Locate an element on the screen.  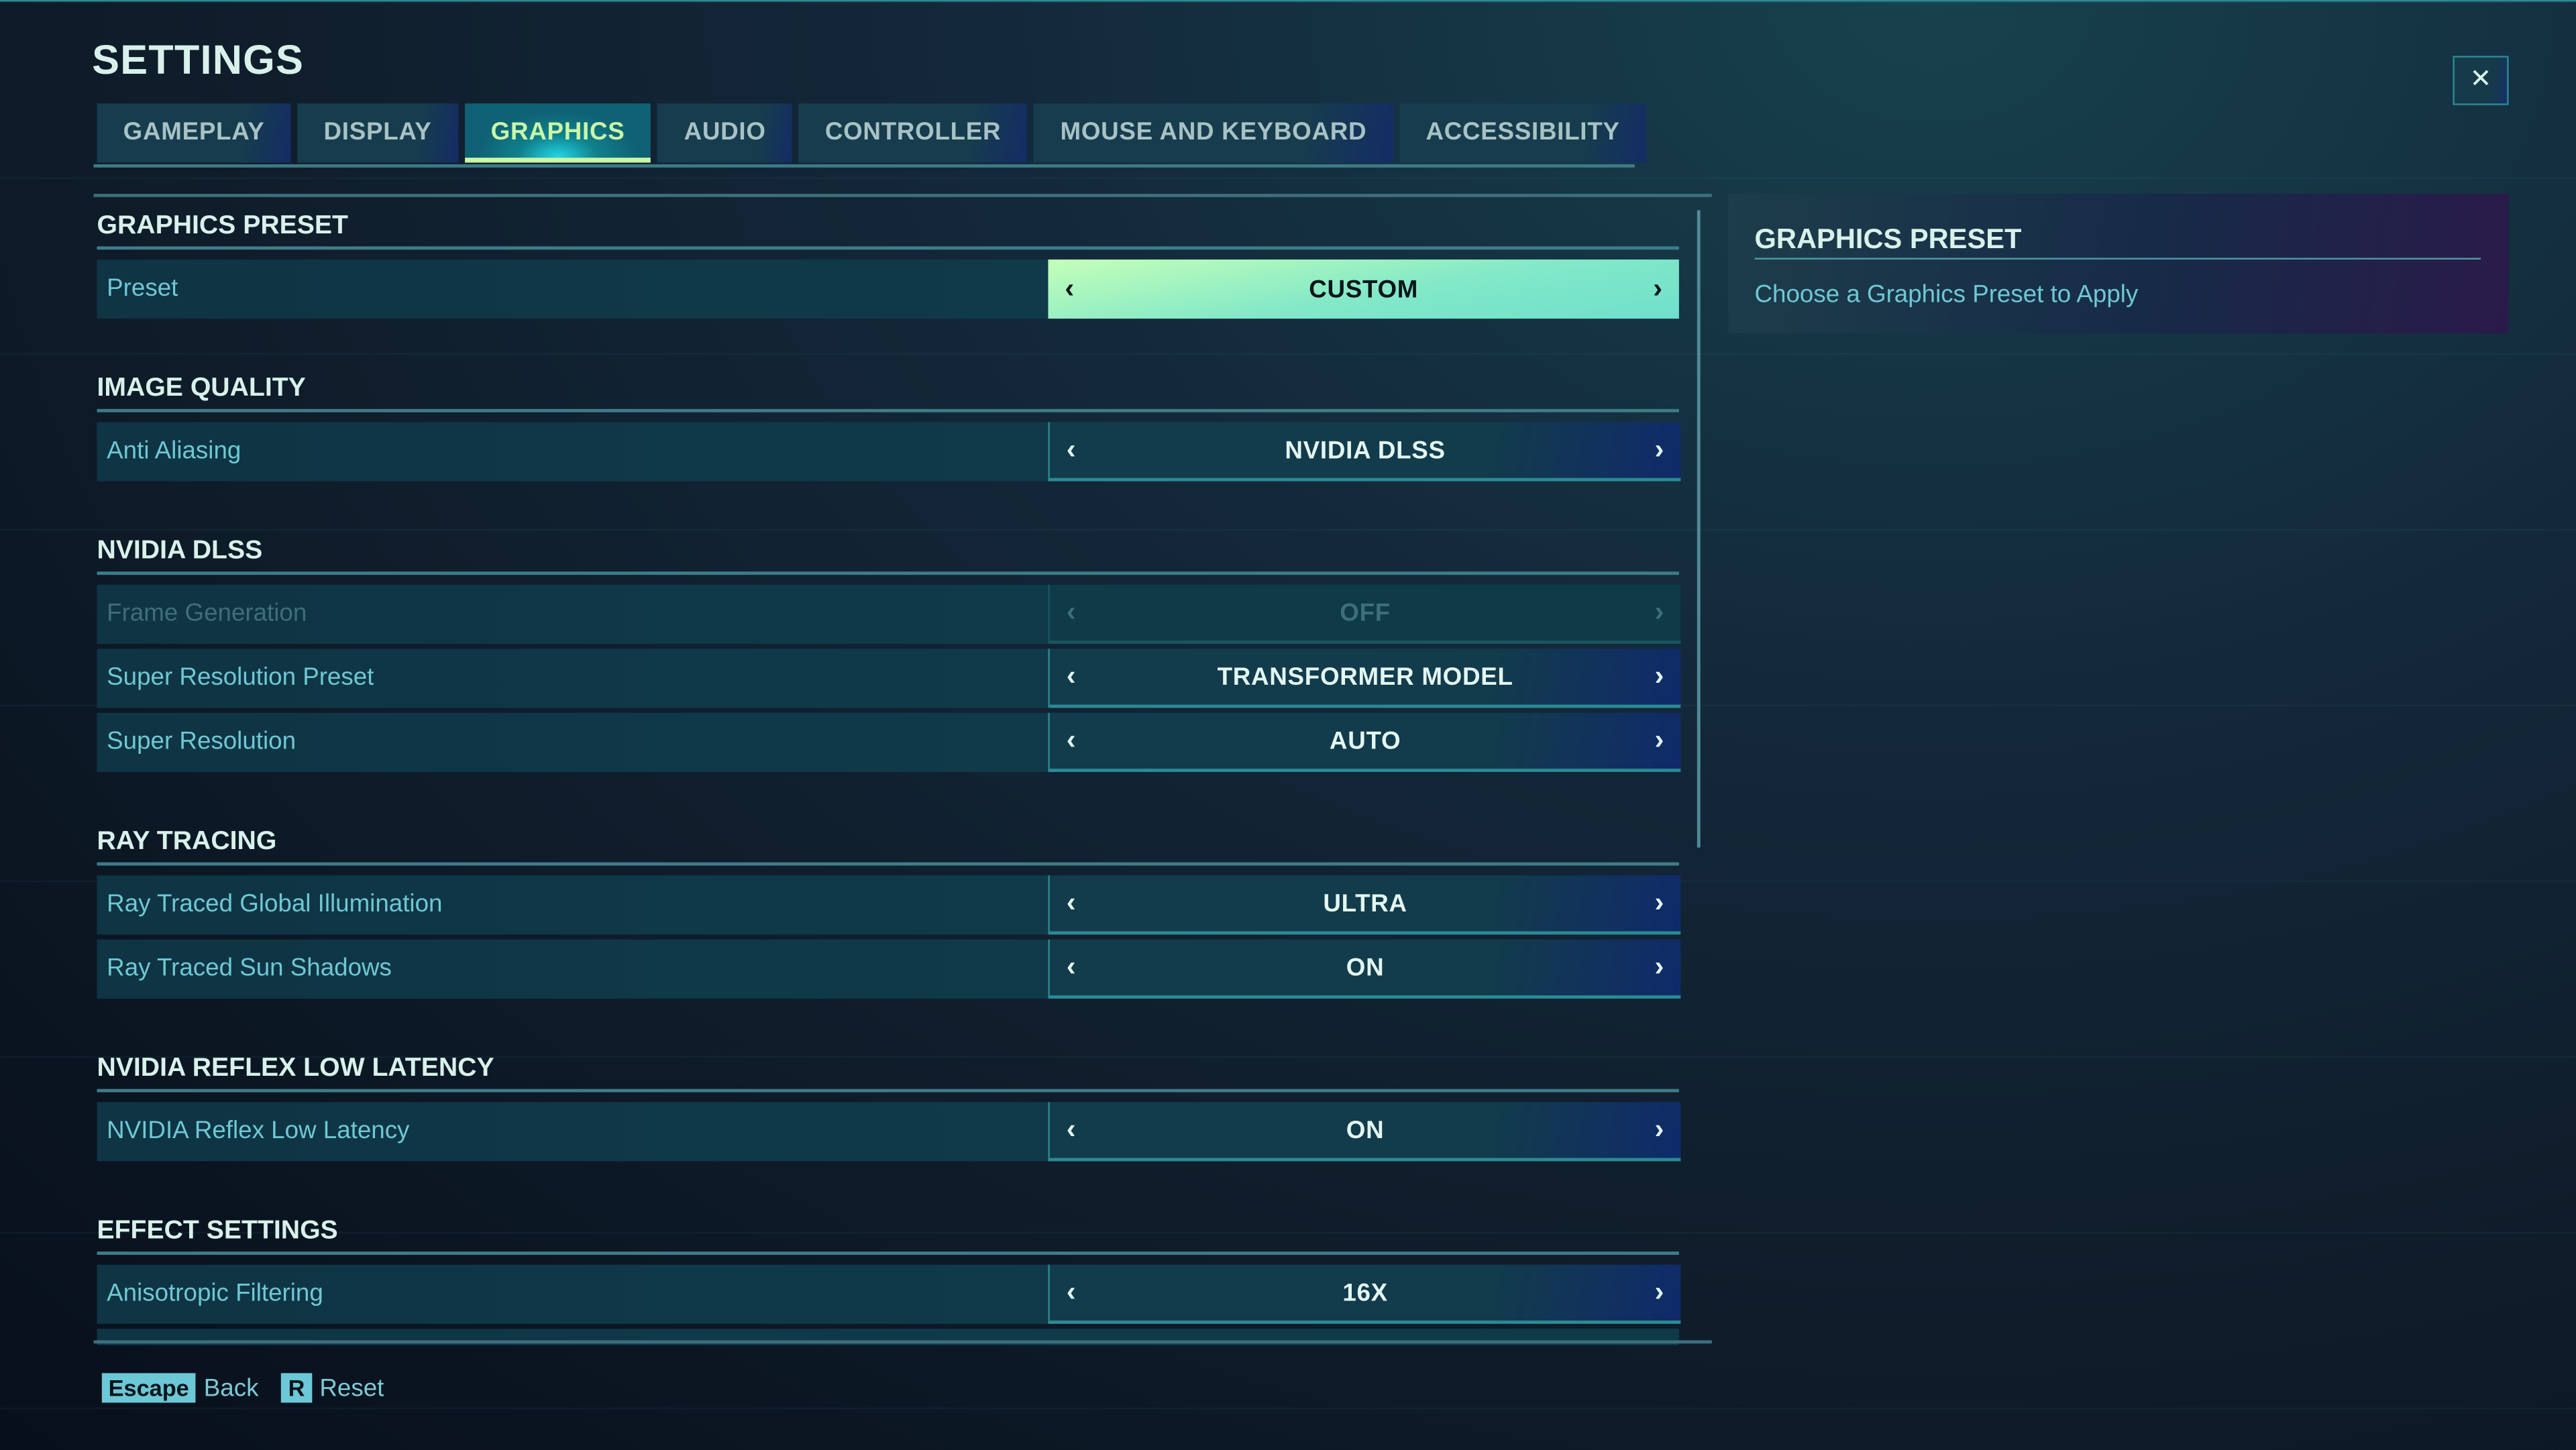
section: GRAPHICS PRESET Preset ‹ CUSTOM › is located at coordinates (888, 264).